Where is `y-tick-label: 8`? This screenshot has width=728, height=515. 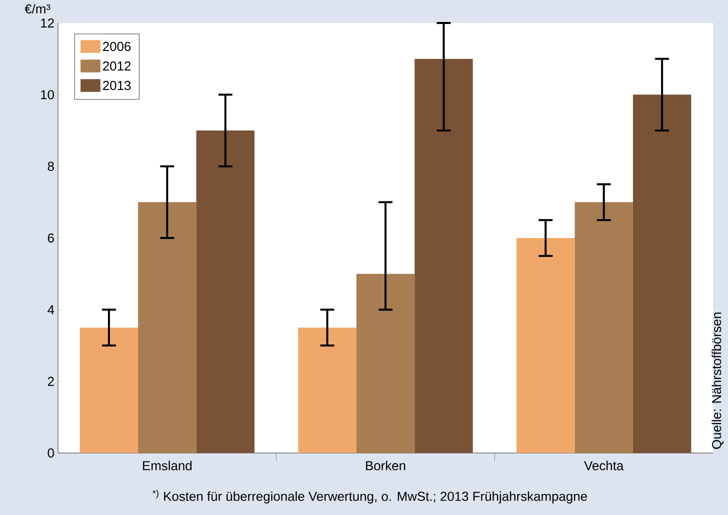
y-tick-label: 8 is located at coordinates (51, 166).